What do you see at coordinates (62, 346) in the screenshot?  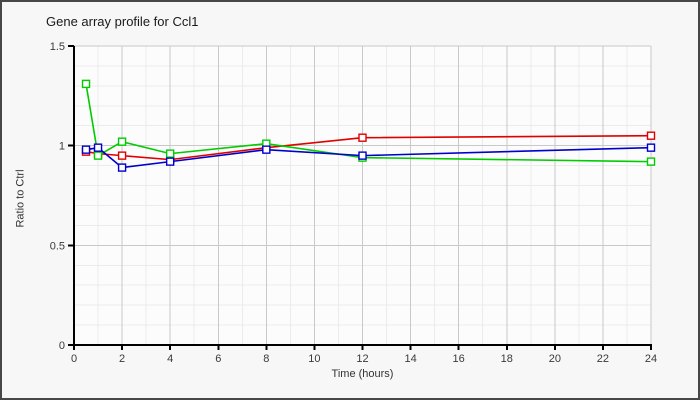 I see `y-tick-label: 0` at bounding box center [62, 346].